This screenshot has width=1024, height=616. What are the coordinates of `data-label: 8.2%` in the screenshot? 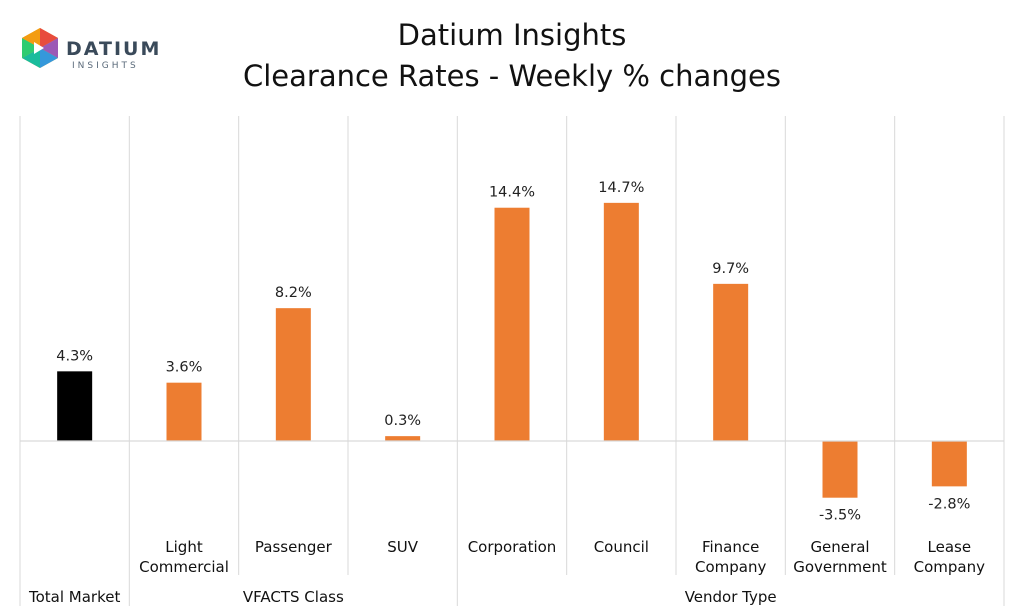 It's located at (293, 293).